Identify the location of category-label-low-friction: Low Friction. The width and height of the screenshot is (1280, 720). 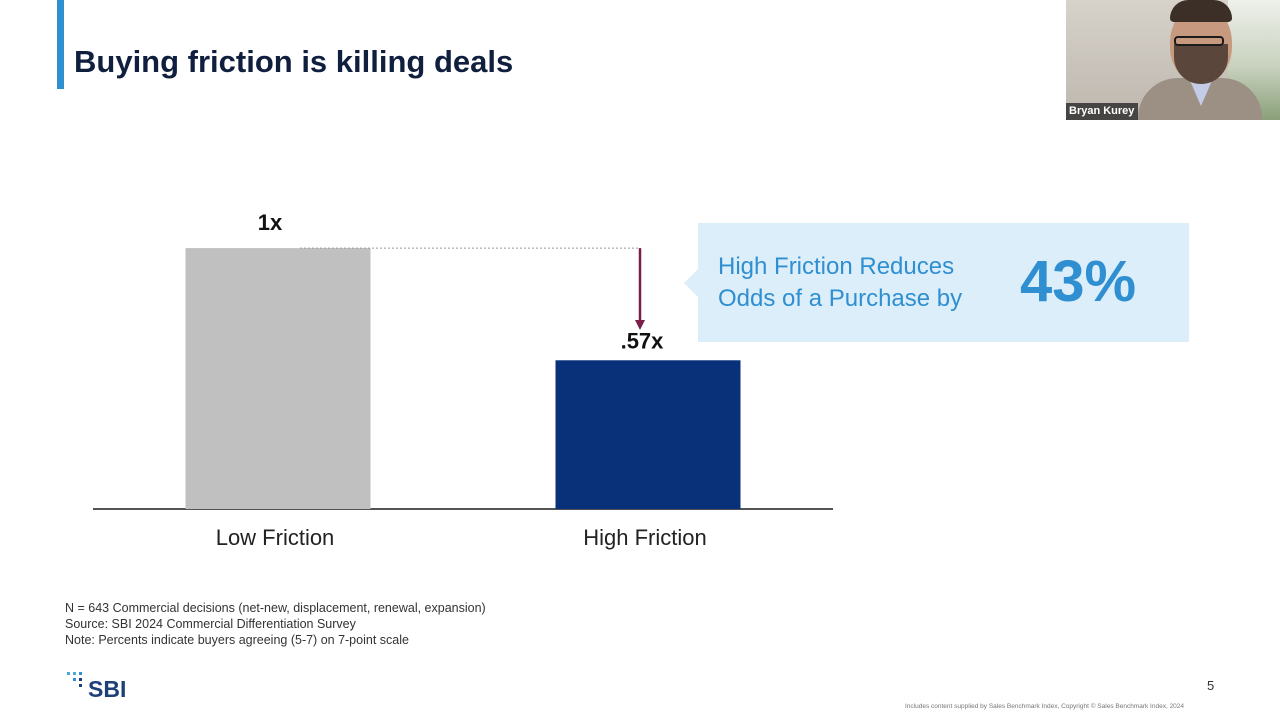
(275, 537).